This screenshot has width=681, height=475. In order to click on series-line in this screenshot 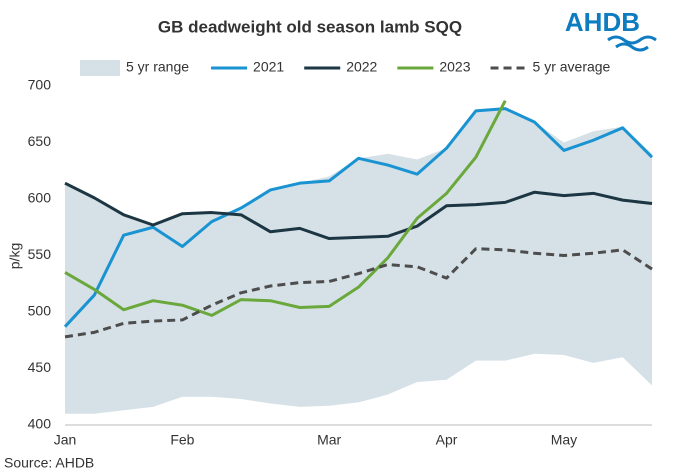, I will do `click(358, 211)`.